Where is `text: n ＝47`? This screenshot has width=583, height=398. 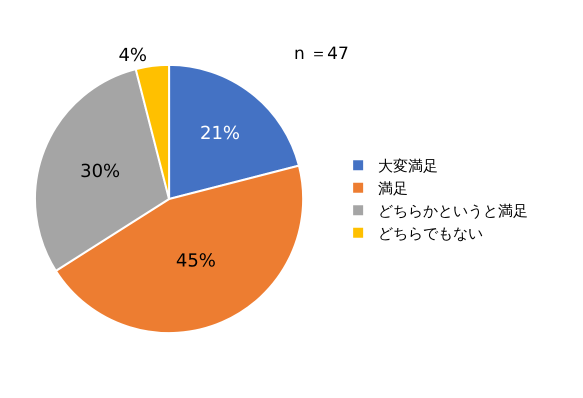
text: n ＝47 is located at coordinates (321, 54).